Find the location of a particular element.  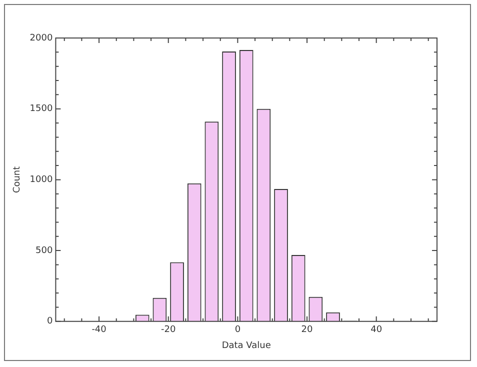

y-tick-label: 1000 is located at coordinates (41, 180).